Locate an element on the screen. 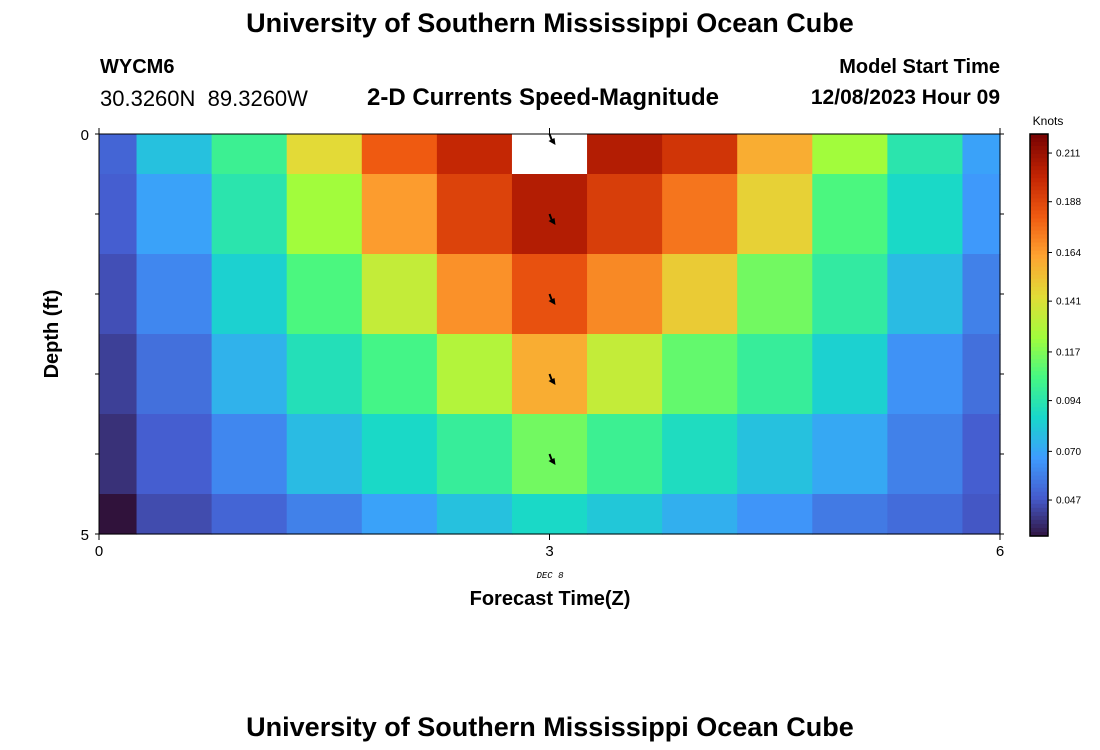 This screenshot has height=750, width=1100. y-tick-label: 0 is located at coordinates (85, 135).